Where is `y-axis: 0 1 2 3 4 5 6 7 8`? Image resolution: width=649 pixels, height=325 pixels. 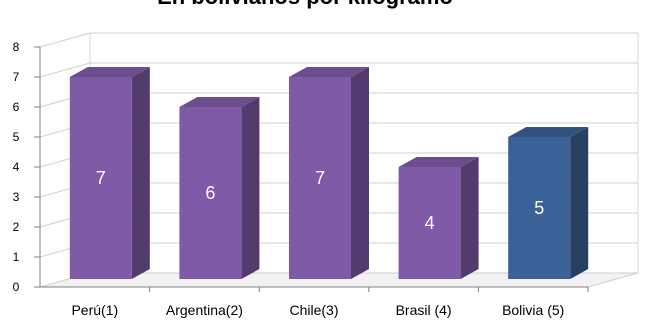
y-axis: 0 1 2 3 4 5 6 7 8 is located at coordinates (27, 167).